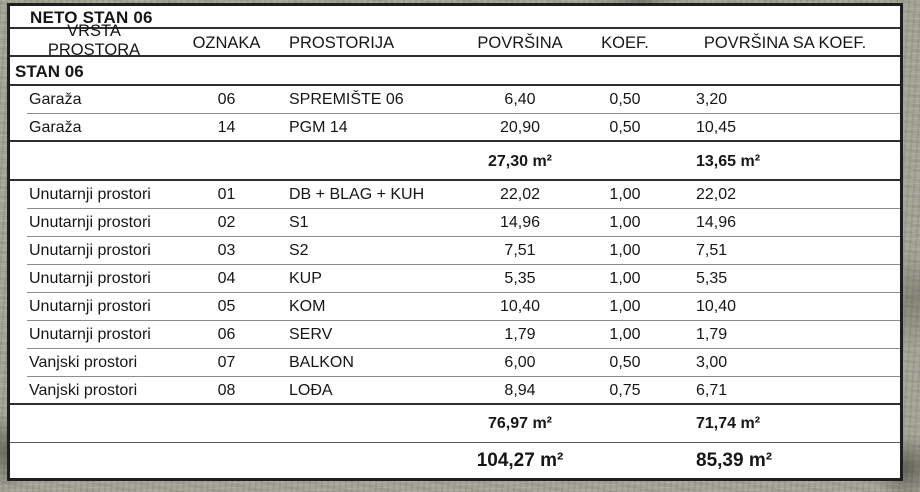 Image resolution: width=920 pixels, height=492 pixels. I want to click on cell-prostorija: S2, so click(299, 250).